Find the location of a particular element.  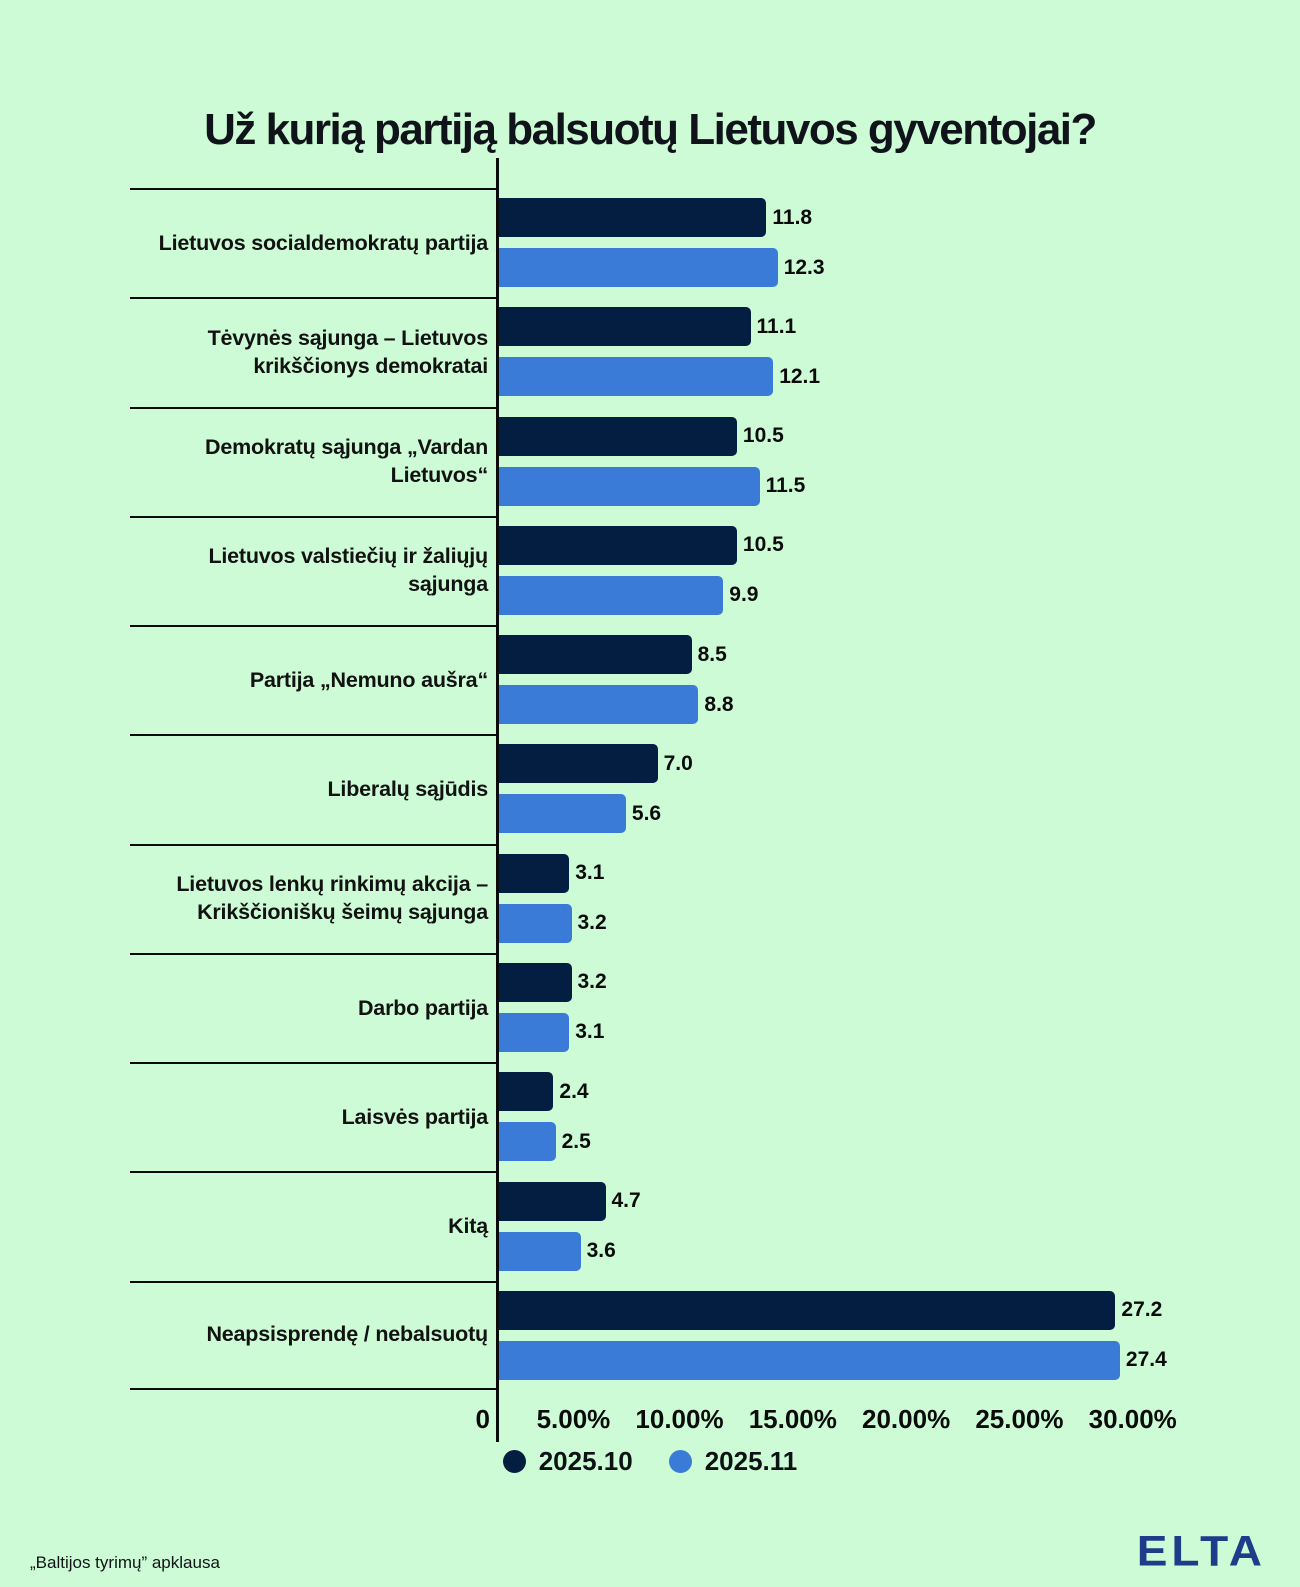

value-label: 12.1 is located at coordinates (800, 376).